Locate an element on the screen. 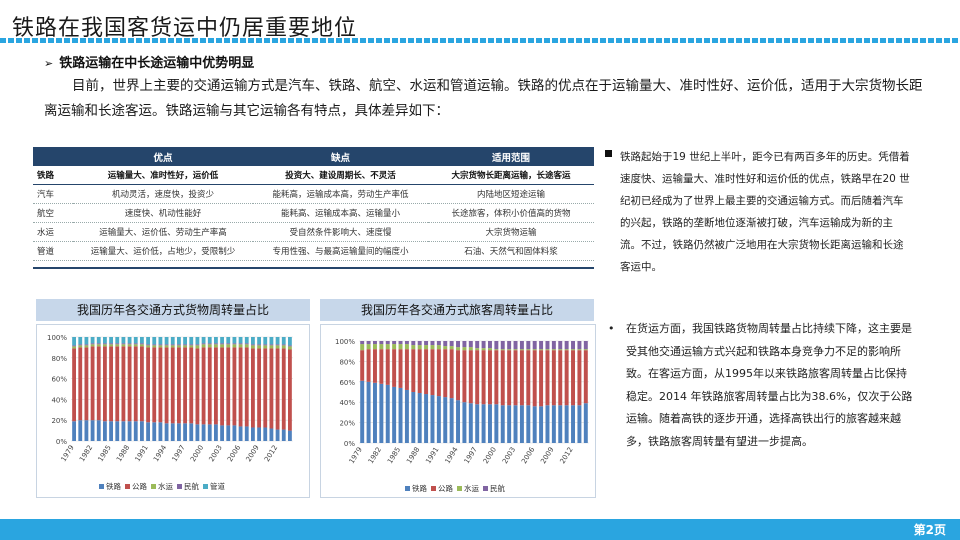  x-tick-label: 1994 is located at coordinates (451, 455).